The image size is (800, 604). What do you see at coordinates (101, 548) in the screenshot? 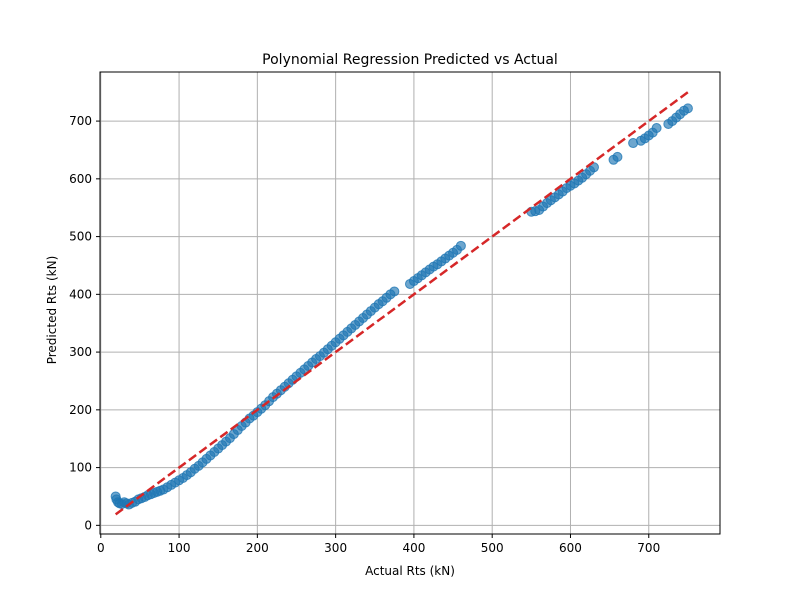
I see `x-tick-label: 0` at bounding box center [101, 548].